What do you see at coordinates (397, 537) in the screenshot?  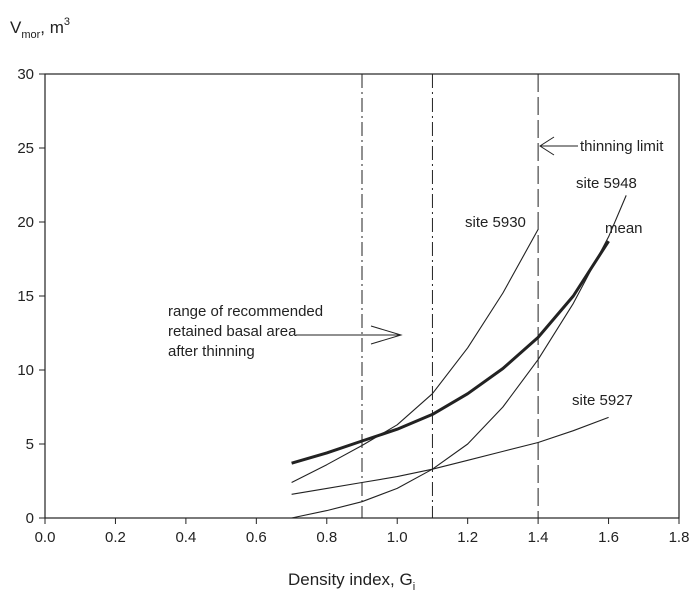 I see `x-tick-label: 1.0` at bounding box center [397, 537].